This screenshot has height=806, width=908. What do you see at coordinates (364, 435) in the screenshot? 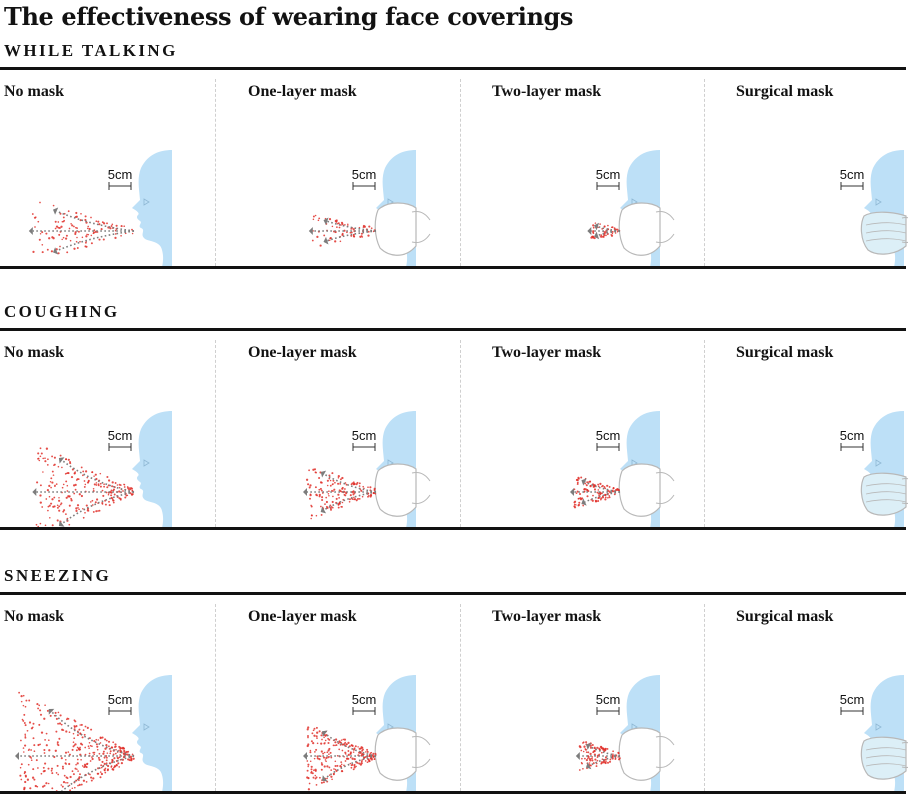
I see `scale-bar-label: 5cm` at bounding box center [364, 435].